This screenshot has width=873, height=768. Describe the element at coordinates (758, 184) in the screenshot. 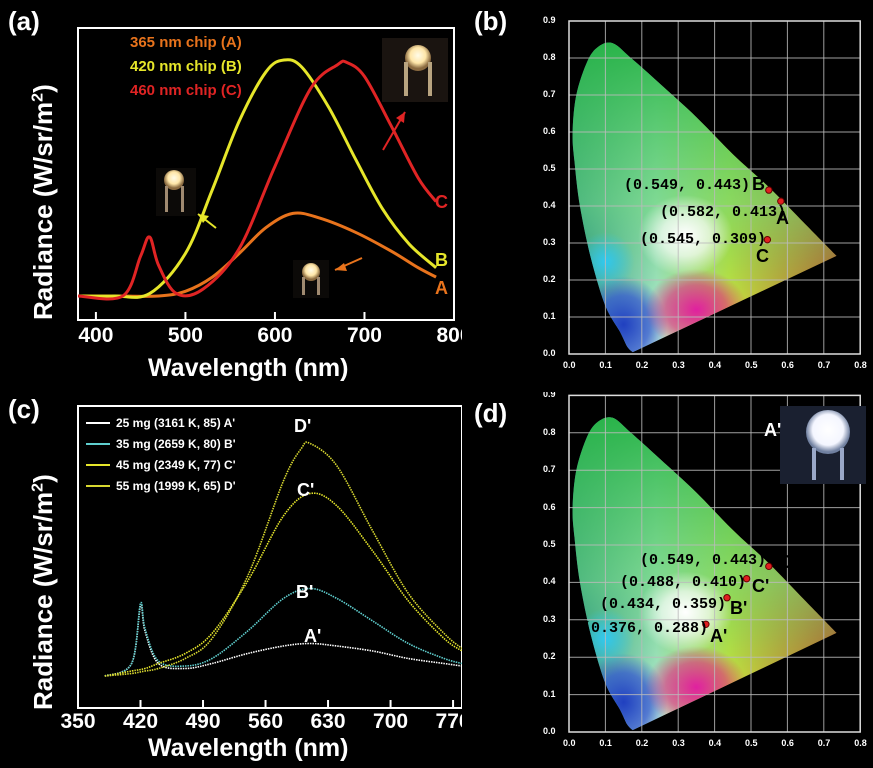

I see `point-label-b: B` at that location.